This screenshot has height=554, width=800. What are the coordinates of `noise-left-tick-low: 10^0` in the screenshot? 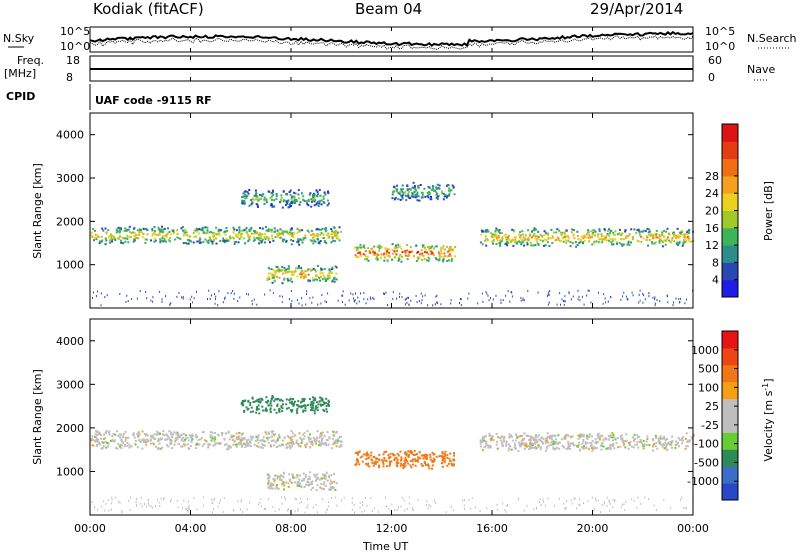 It's located at (75, 46).